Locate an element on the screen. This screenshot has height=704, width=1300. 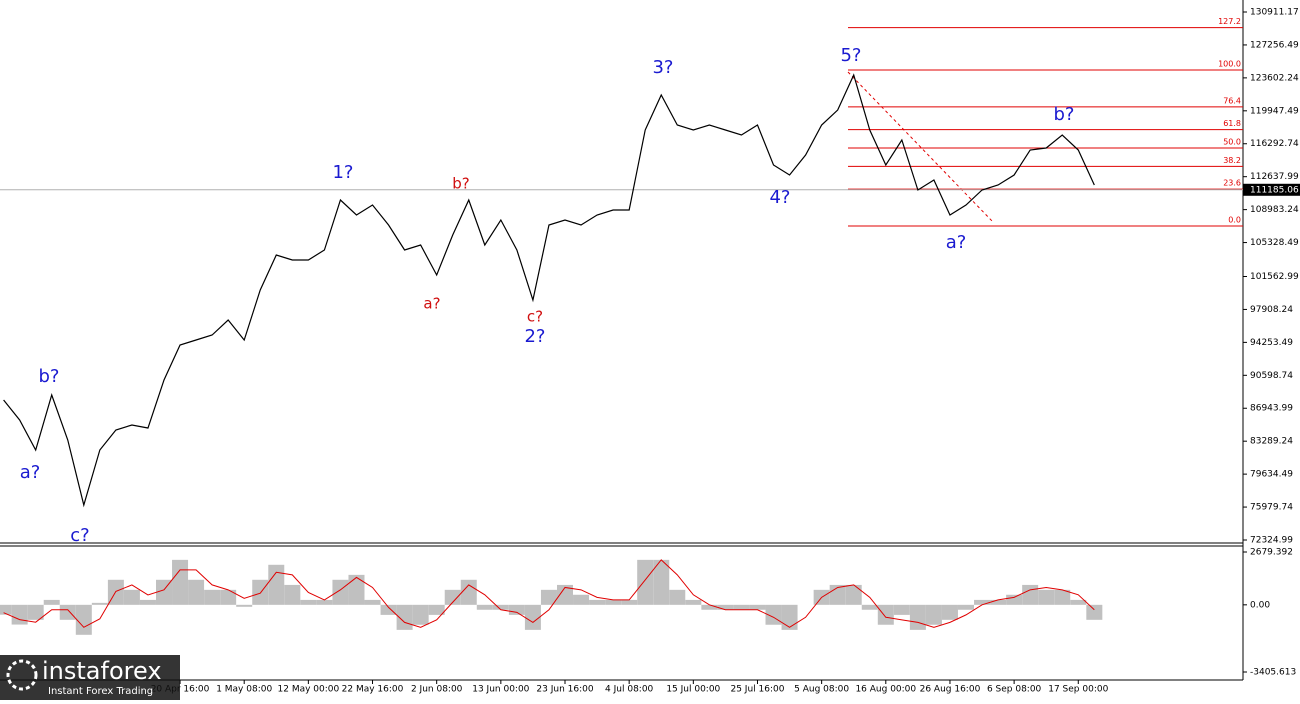
y-tick-label: 83289.24 is located at coordinates (1271, 442).